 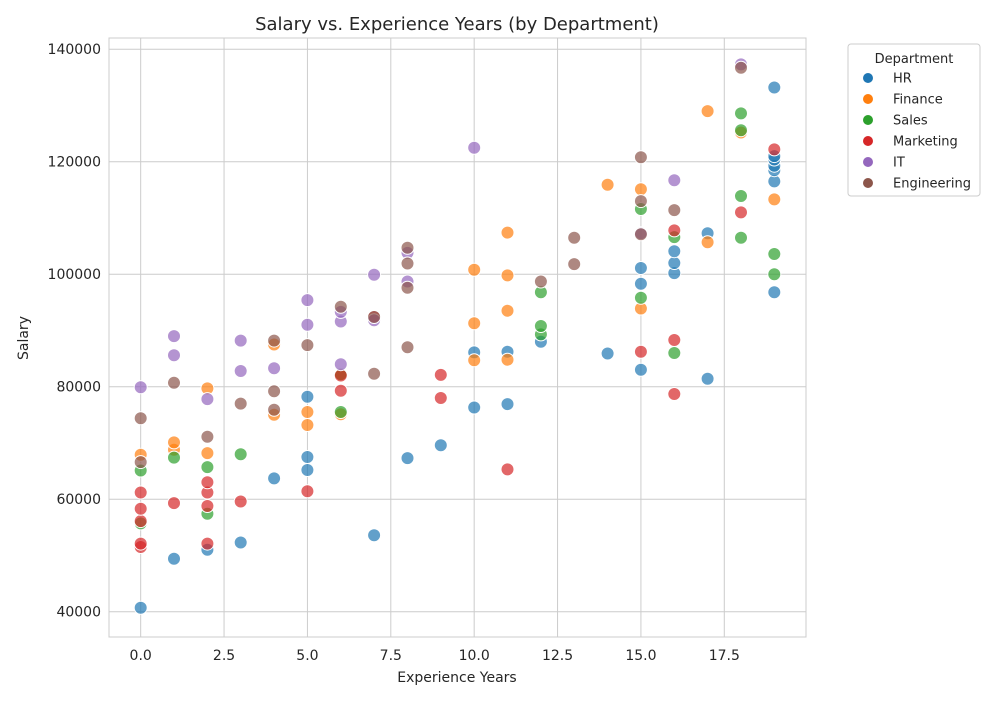 What do you see at coordinates (910, 121) in the screenshot?
I see `legend-label-sales: Sales` at bounding box center [910, 121].